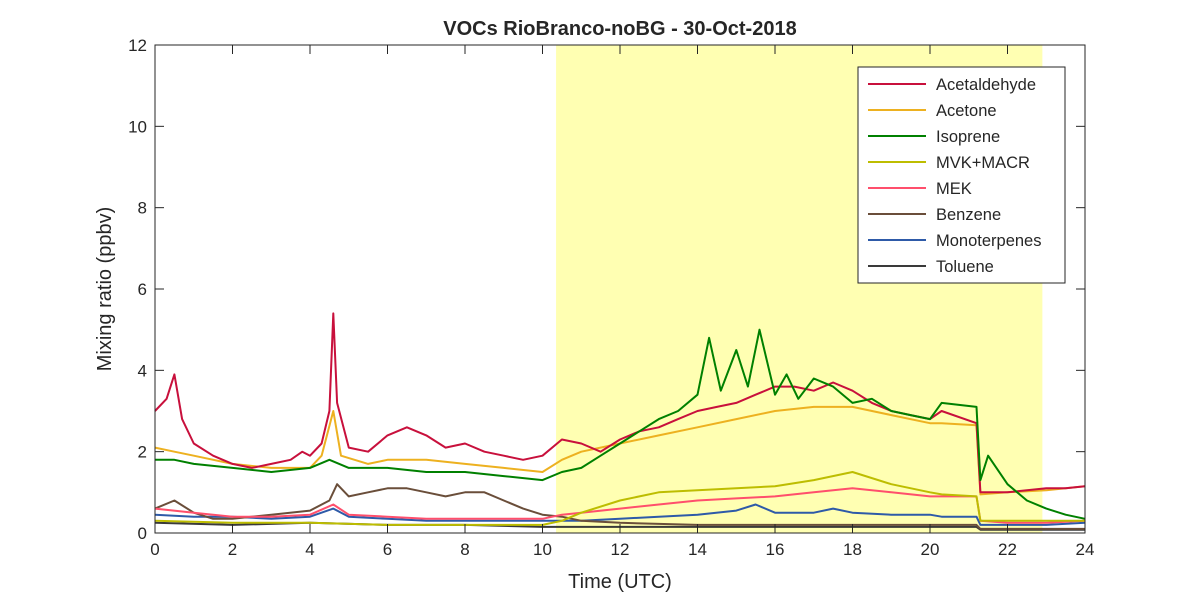 Image resolution: width=1200 pixels, height=600 pixels. Describe the element at coordinates (966, 111) in the screenshot. I see `legend-entry-label: Acetone` at that location.